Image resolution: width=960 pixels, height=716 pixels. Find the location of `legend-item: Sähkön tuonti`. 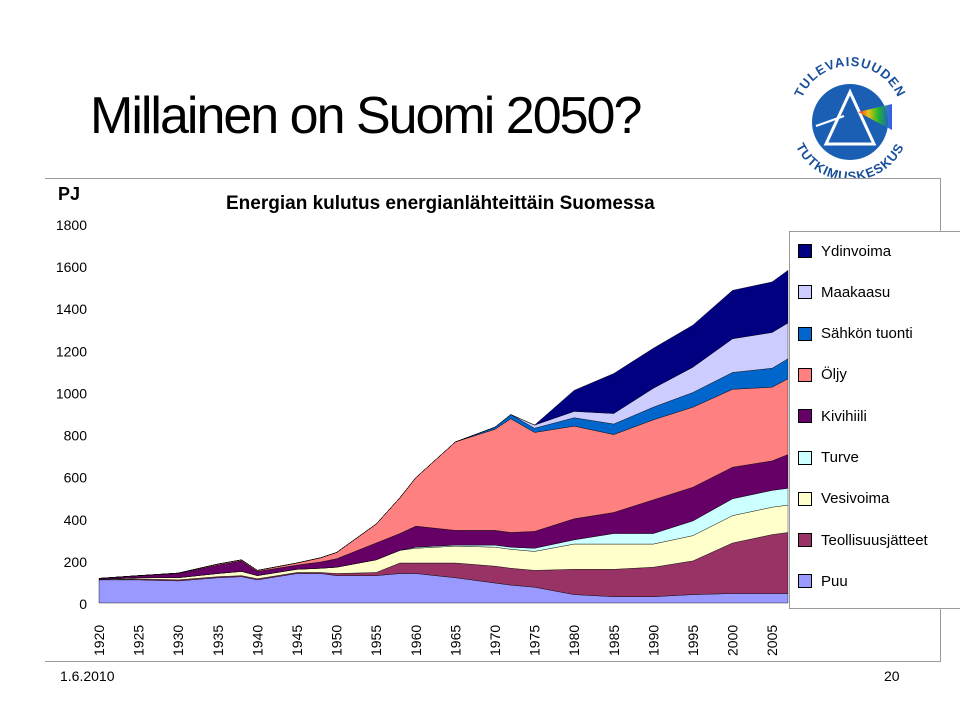

legend-item: Sähkön tuonti is located at coordinates (855, 334).